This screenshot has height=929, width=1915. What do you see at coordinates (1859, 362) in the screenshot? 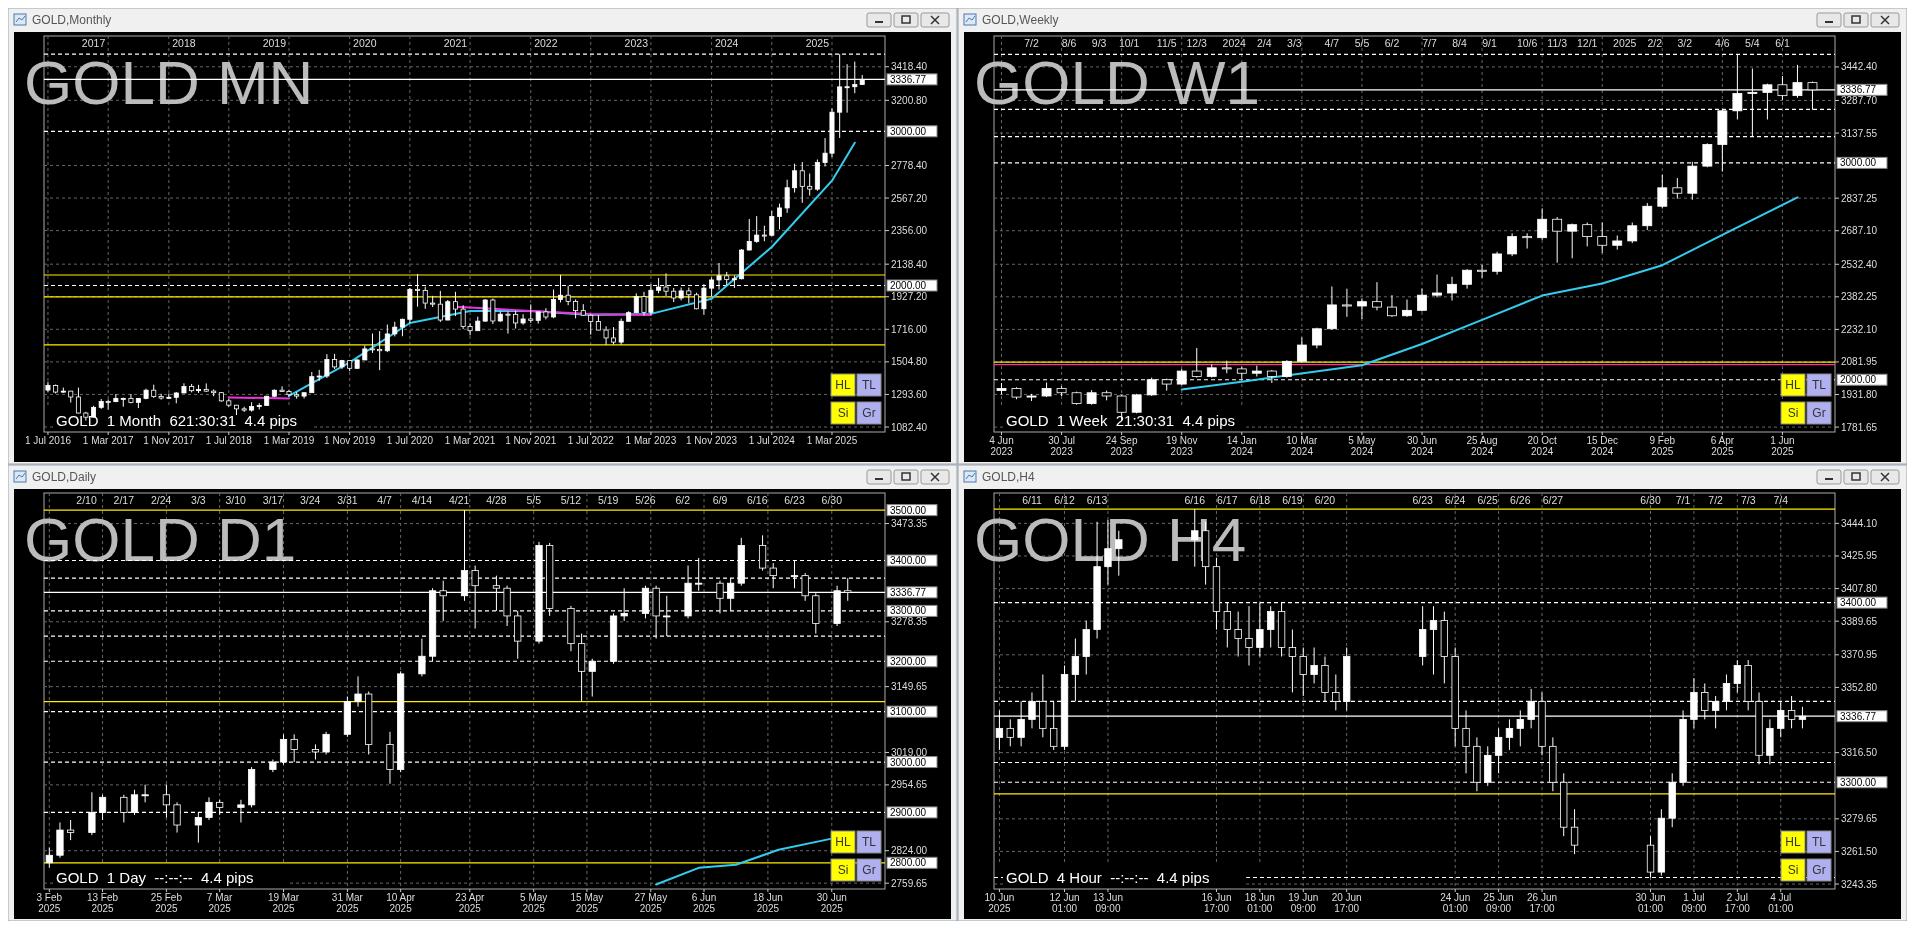
I see `y-tick-label: 2081.95` at bounding box center [1859, 362].